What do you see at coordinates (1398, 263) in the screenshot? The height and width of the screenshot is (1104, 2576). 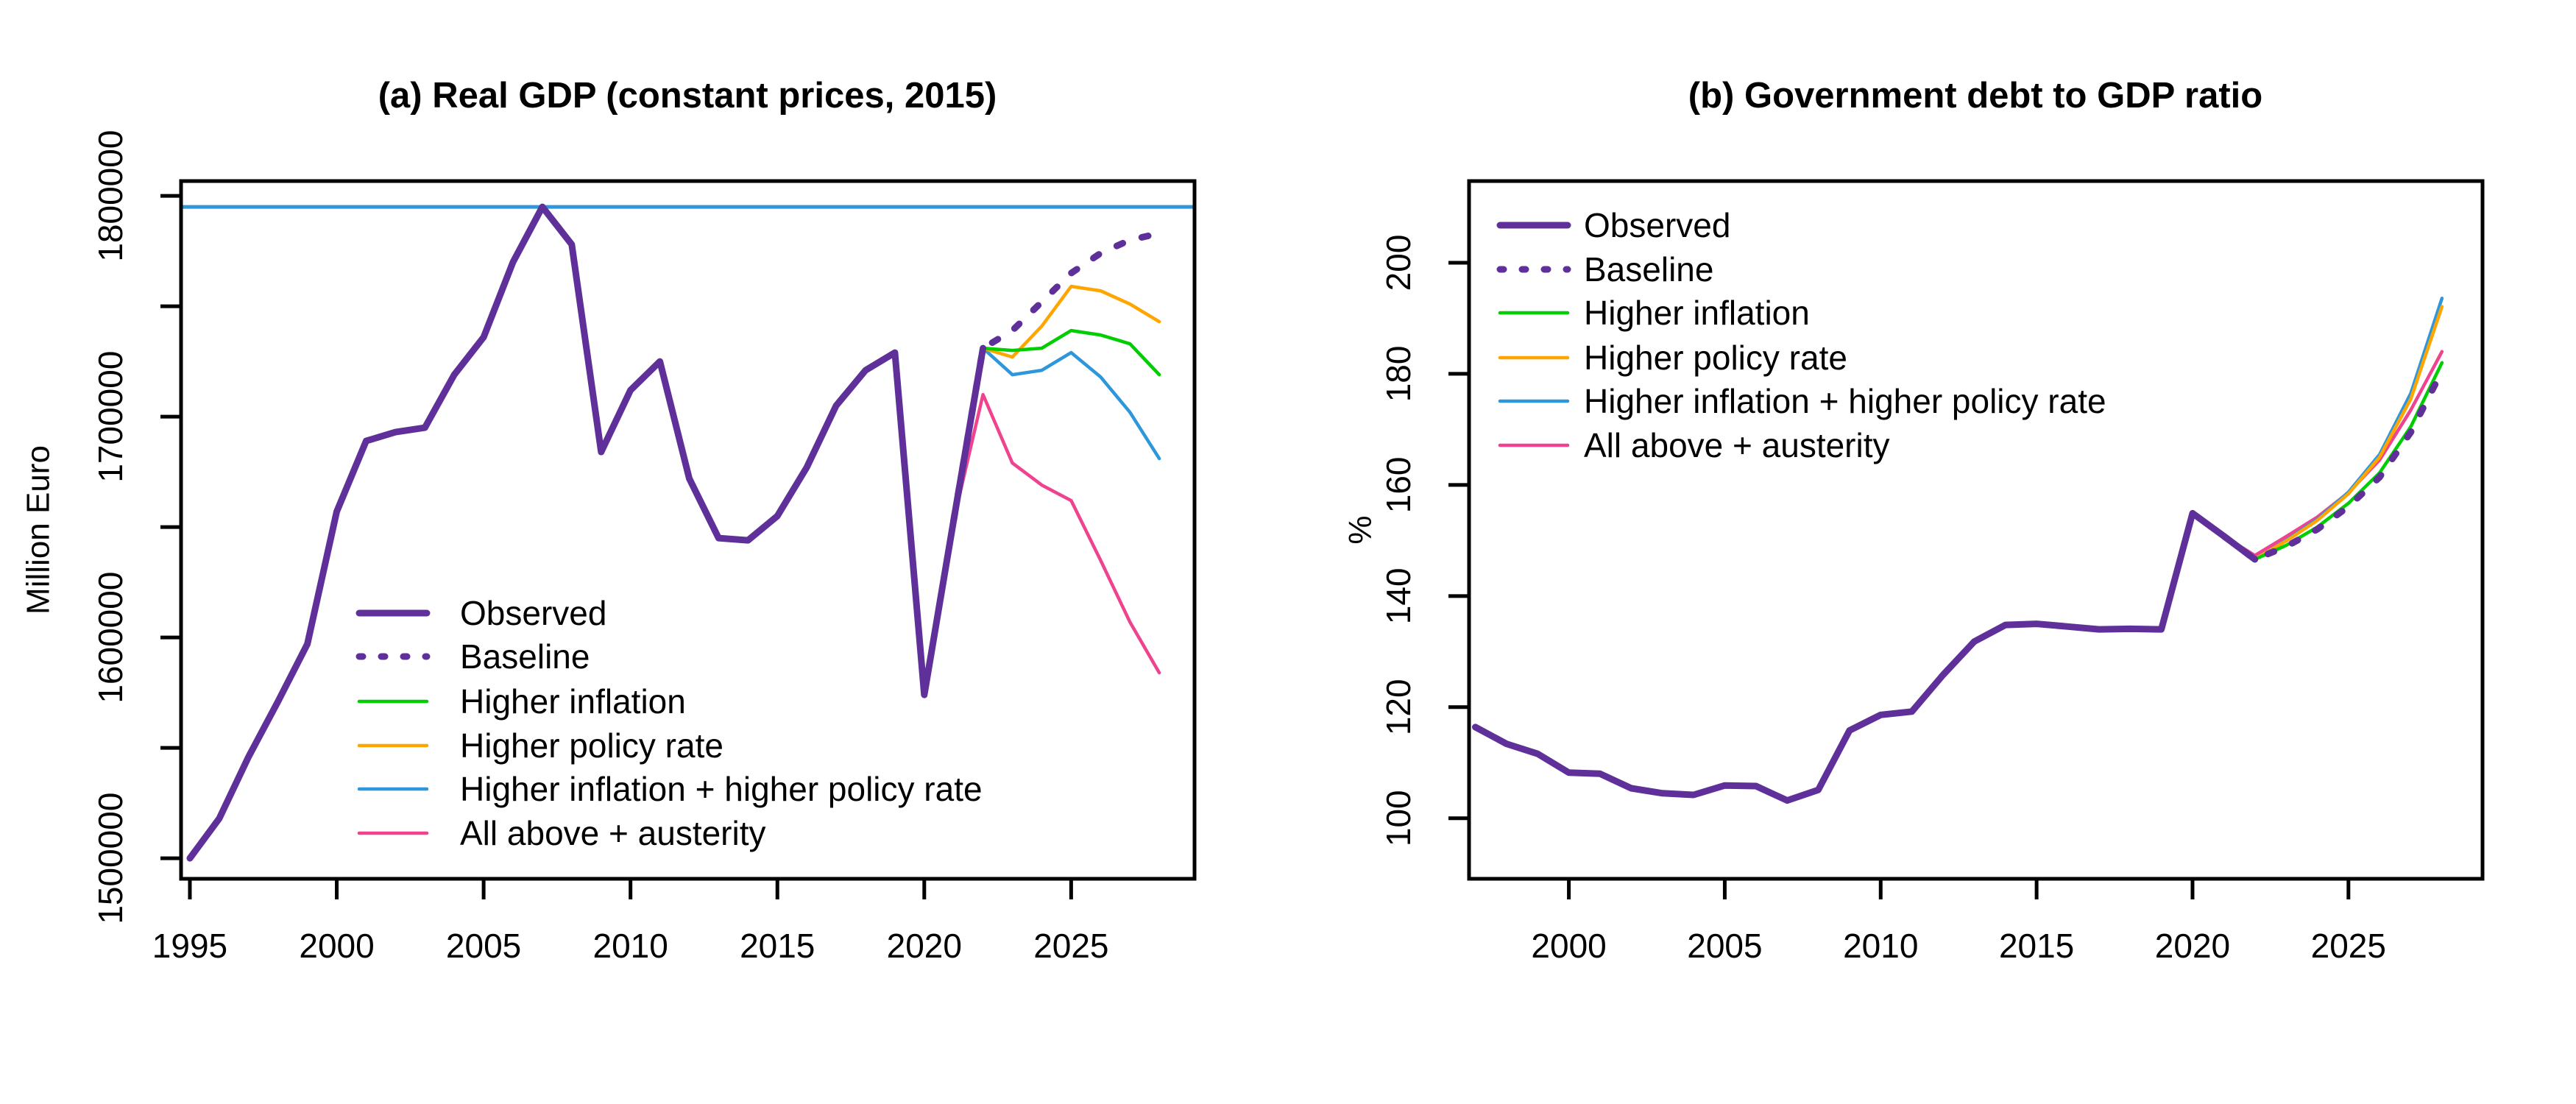 I see `y-tick-label: 200` at bounding box center [1398, 263].